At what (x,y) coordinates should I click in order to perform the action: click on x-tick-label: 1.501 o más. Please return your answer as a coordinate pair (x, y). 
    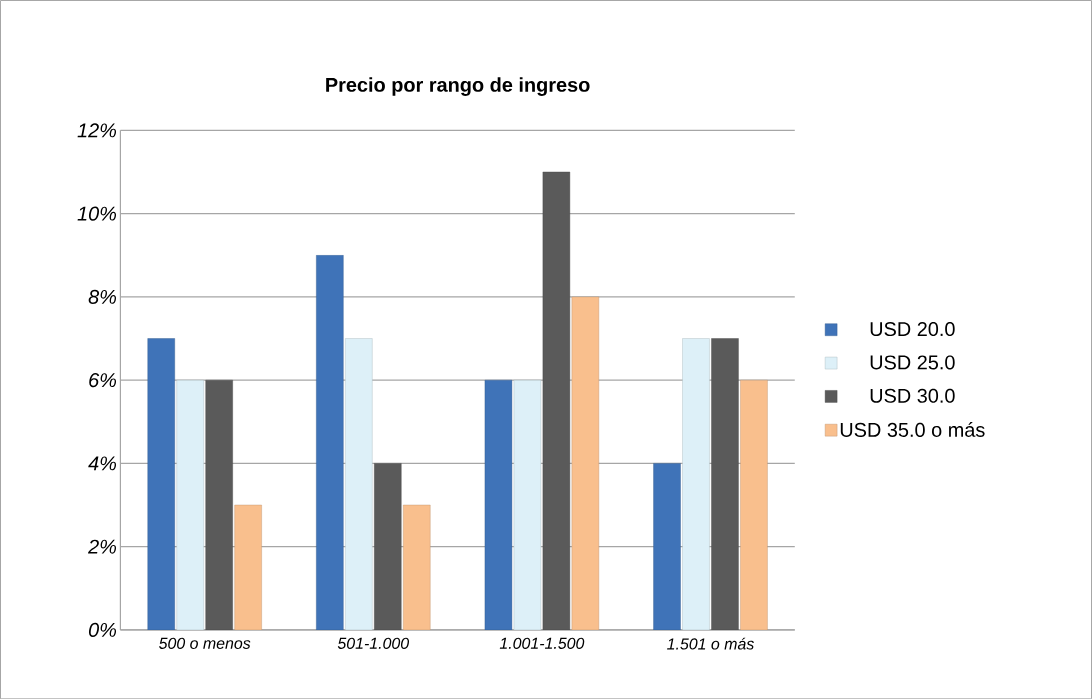
    Looking at the image, I should click on (710, 643).